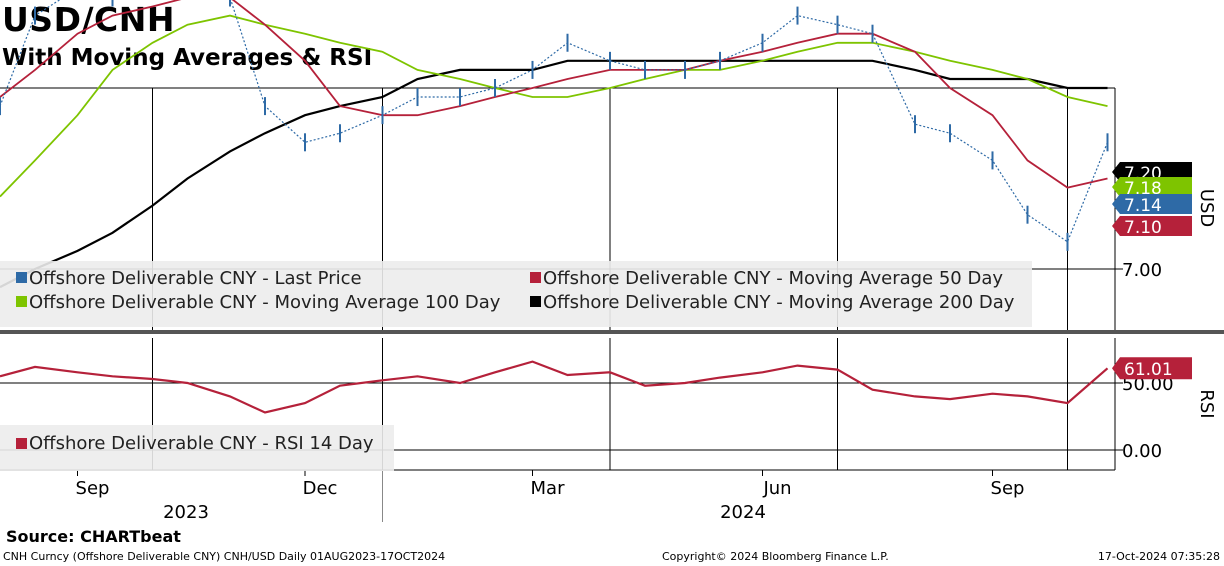 This screenshot has height=566, width=1224. I want to click on rsi-legend-box, so click(197, 448).